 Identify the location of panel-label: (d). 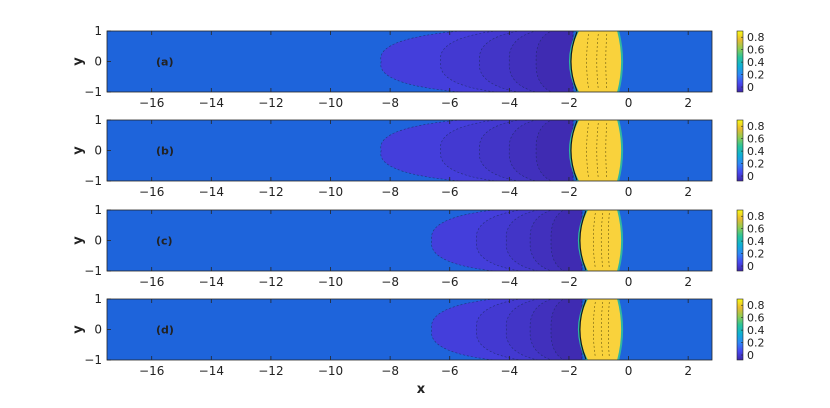
(165, 330).